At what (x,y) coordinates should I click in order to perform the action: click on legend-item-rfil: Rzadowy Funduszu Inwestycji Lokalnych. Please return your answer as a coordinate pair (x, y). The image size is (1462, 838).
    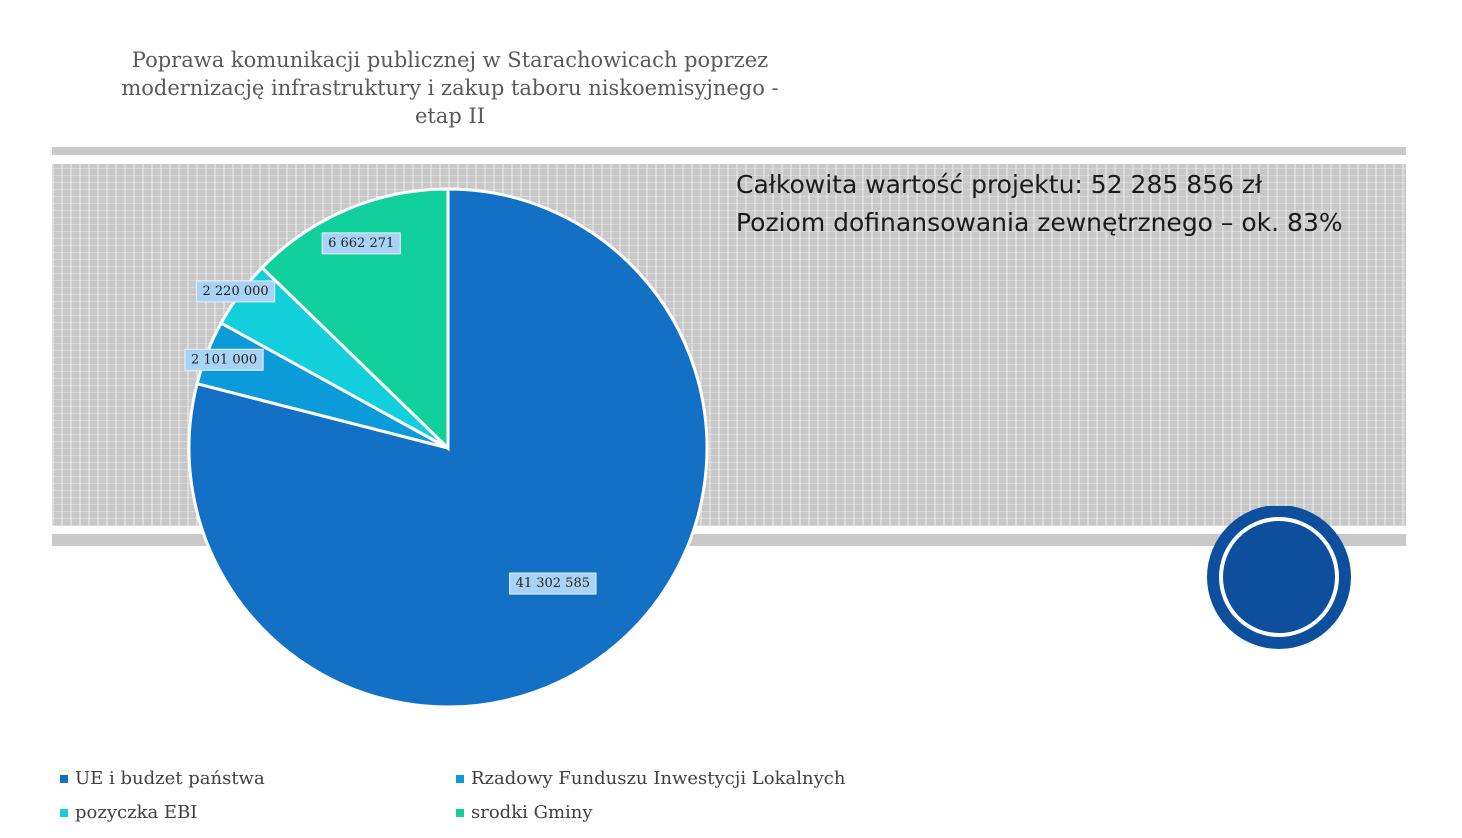
    Looking at the image, I should click on (650, 778).